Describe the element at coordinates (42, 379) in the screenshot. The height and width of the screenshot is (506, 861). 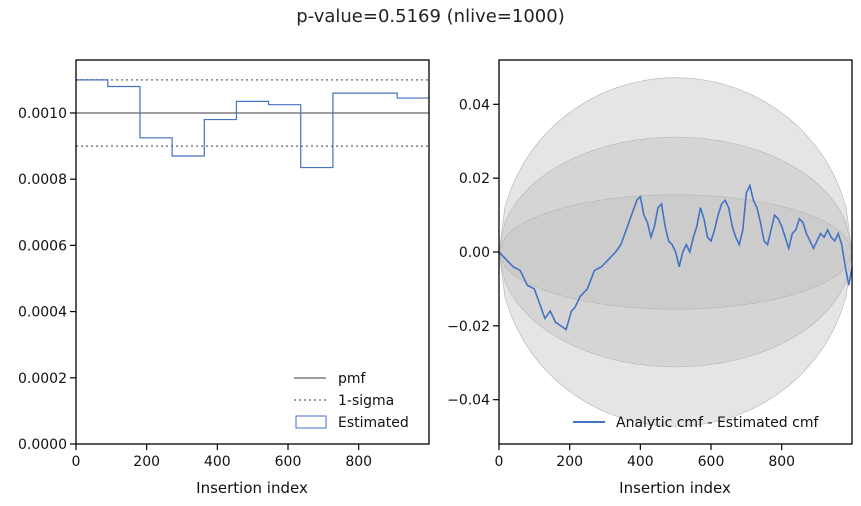
I see `left-y-tick-label: 0.0002` at that location.